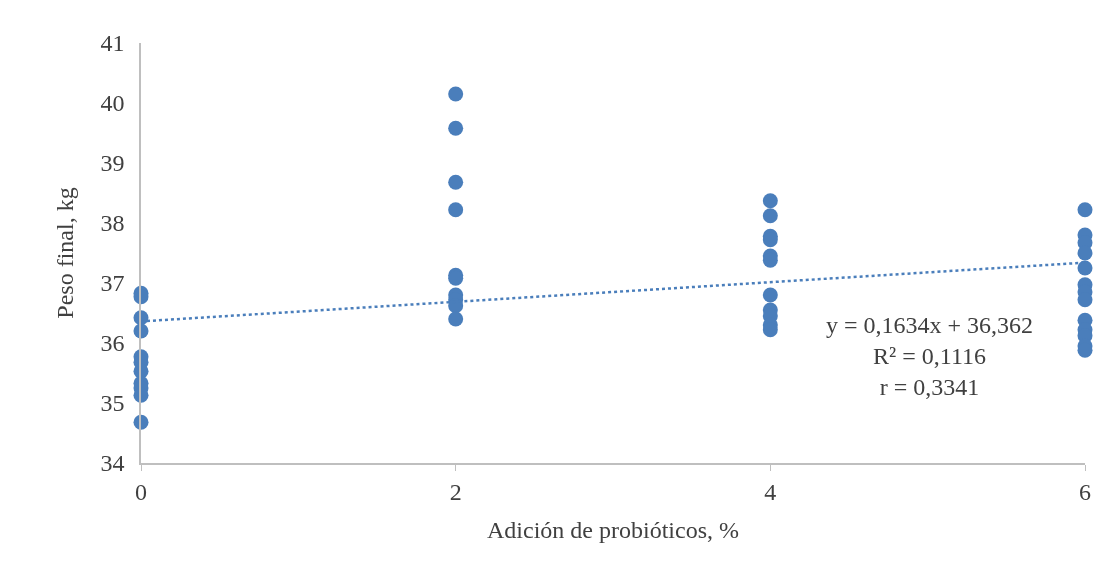 The height and width of the screenshot is (582, 1110). I want to click on y-tick-label: 38, so click(112, 223).